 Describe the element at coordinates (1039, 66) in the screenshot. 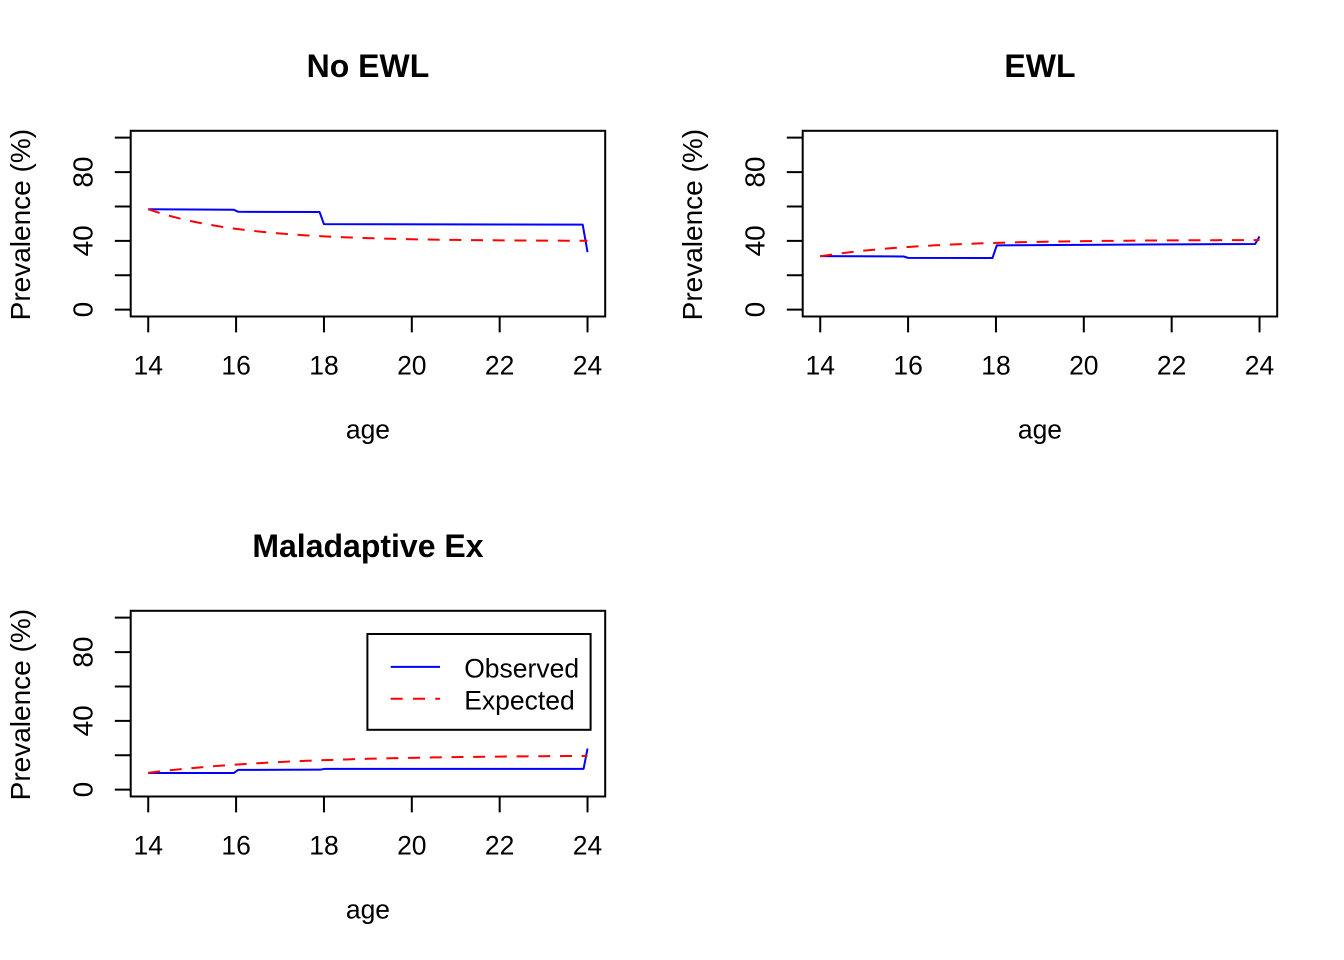

I see `svg-text: EWL` at that location.